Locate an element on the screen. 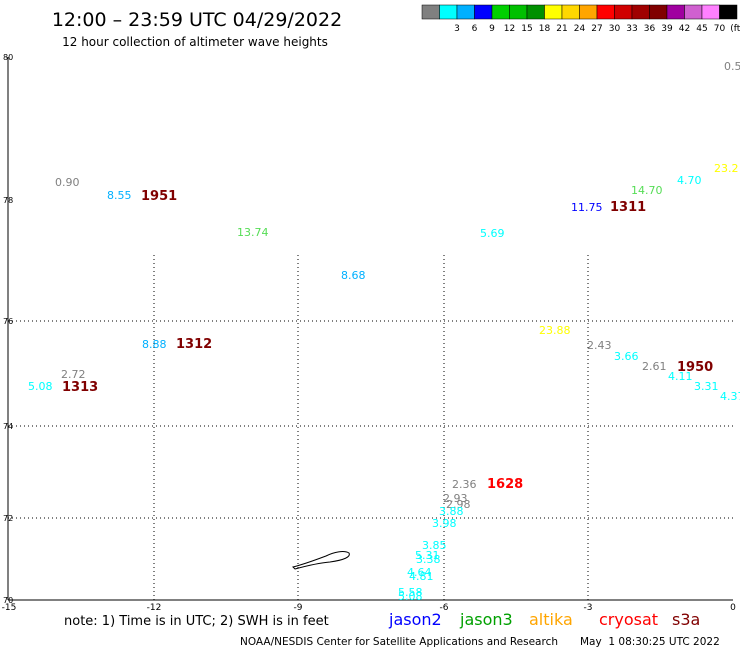 This screenshot has height=650, width=740. legend-label: 27 is located at coordinates (596, 29).